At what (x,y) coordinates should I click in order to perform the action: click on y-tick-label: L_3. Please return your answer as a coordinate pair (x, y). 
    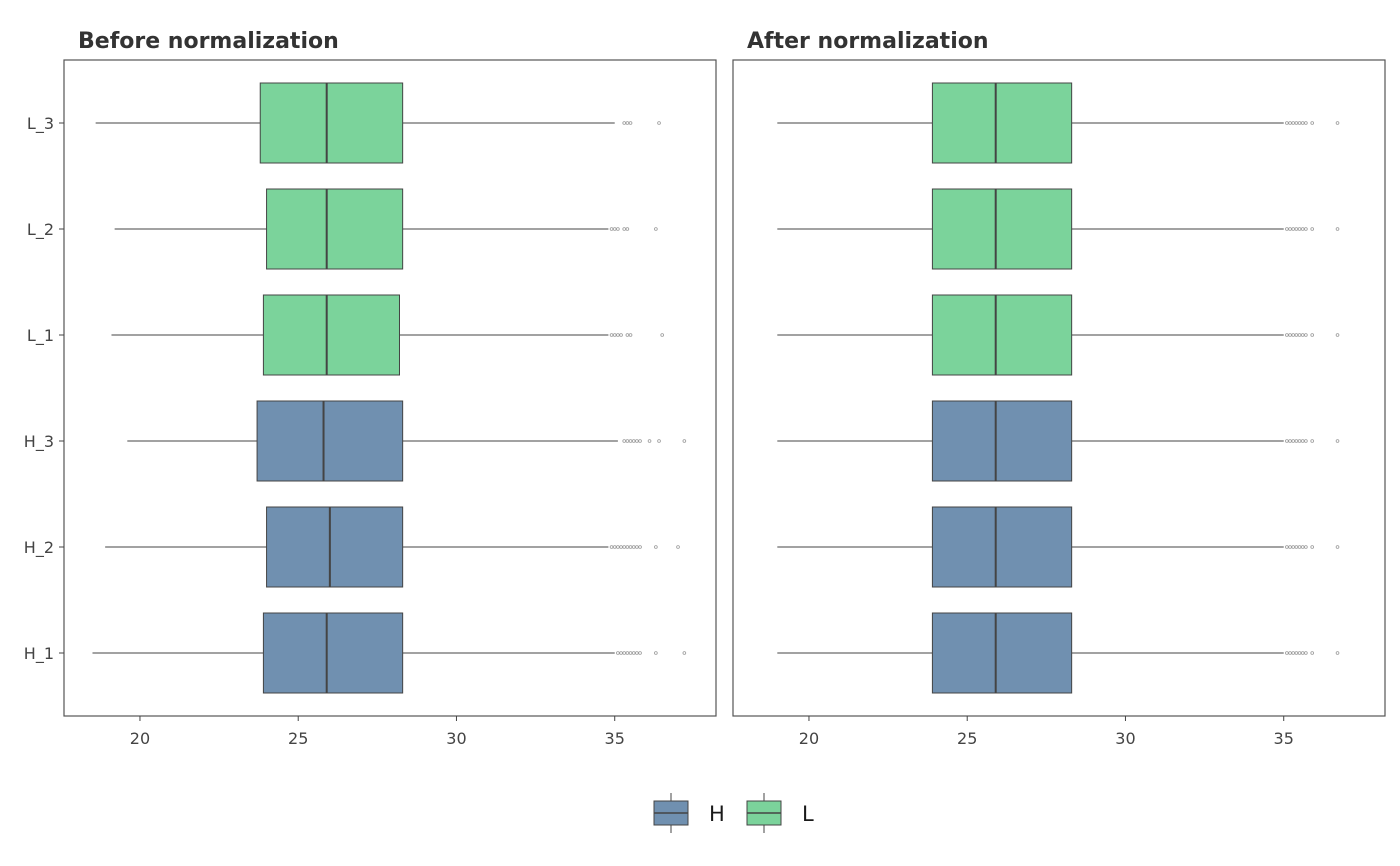
    Looking at the image, I should click on (40, 124).